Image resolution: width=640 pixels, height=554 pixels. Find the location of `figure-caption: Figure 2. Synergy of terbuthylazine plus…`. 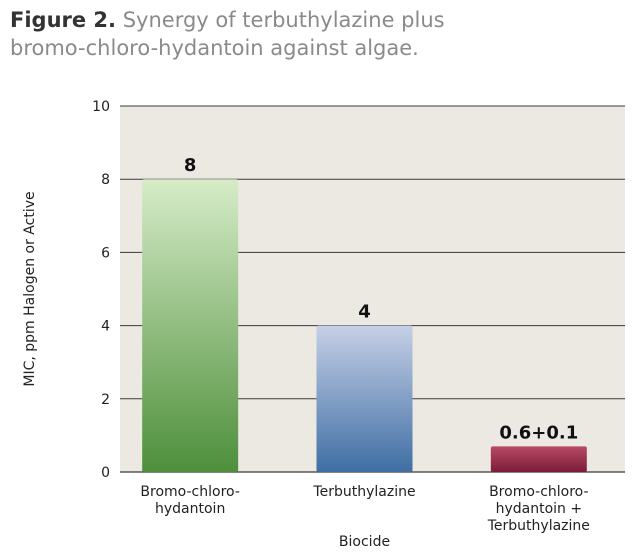

figure-caption: Figure 2. Synergy of terbuthylazine plus… is located at coordinates (230, 34).